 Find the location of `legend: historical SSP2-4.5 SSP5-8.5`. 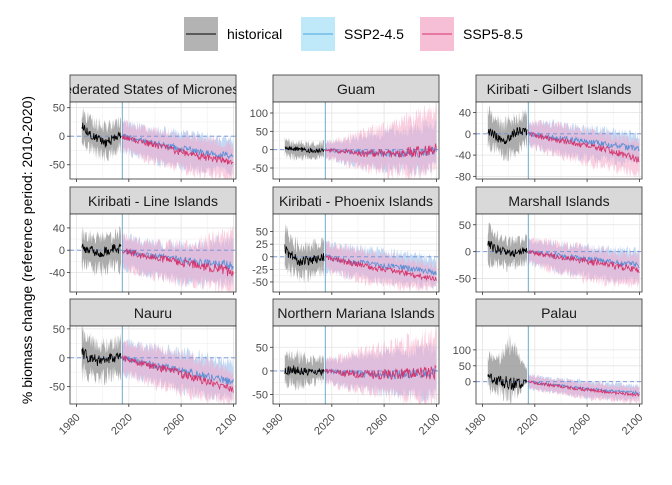

legend: historical SSP2-4.5 SSP5-8.5 is located at coordinates (353, 34).